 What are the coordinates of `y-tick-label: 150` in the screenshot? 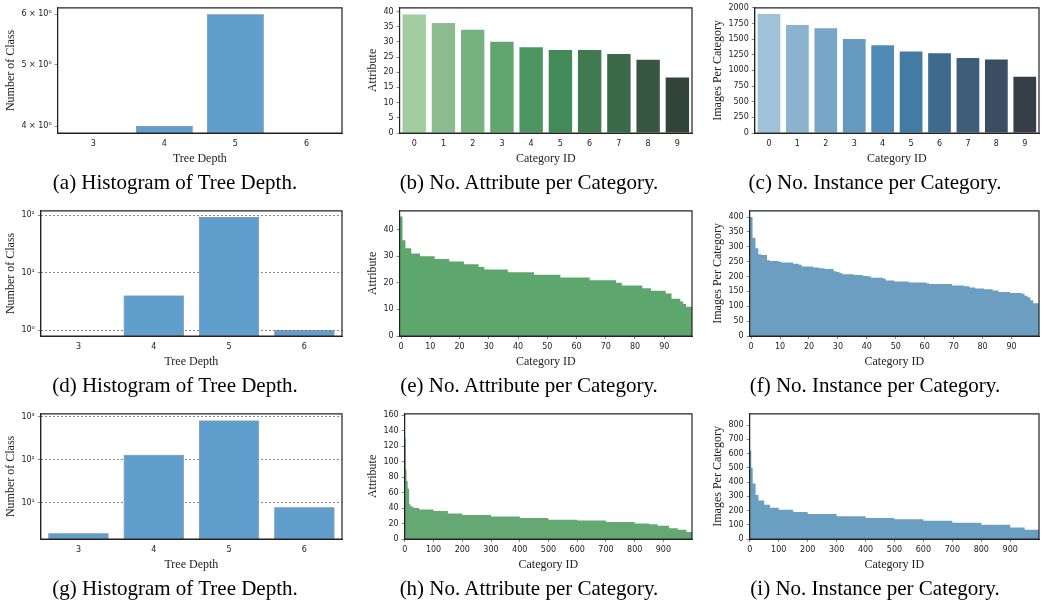 It's located at (736, 291).